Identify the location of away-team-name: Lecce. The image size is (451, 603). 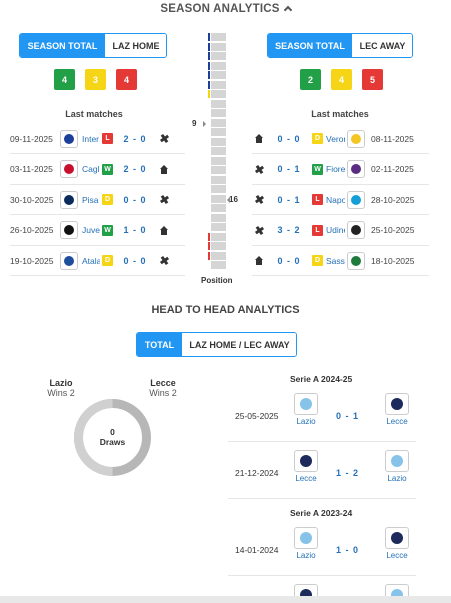
(163, 383).